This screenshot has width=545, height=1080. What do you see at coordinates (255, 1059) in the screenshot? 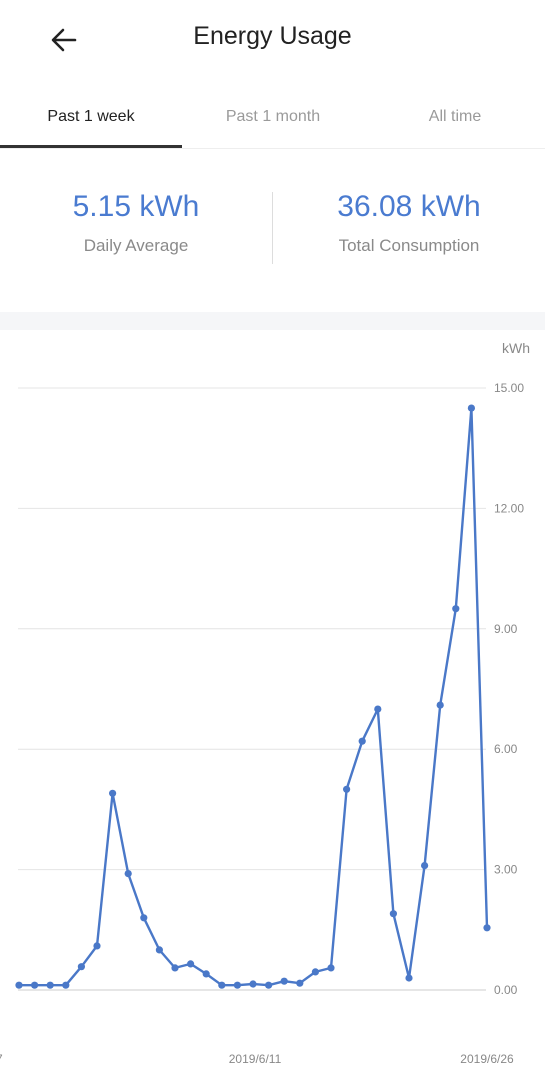
I see `x-tick-label: 2019/6/11` at bounding box center [255, 1059].